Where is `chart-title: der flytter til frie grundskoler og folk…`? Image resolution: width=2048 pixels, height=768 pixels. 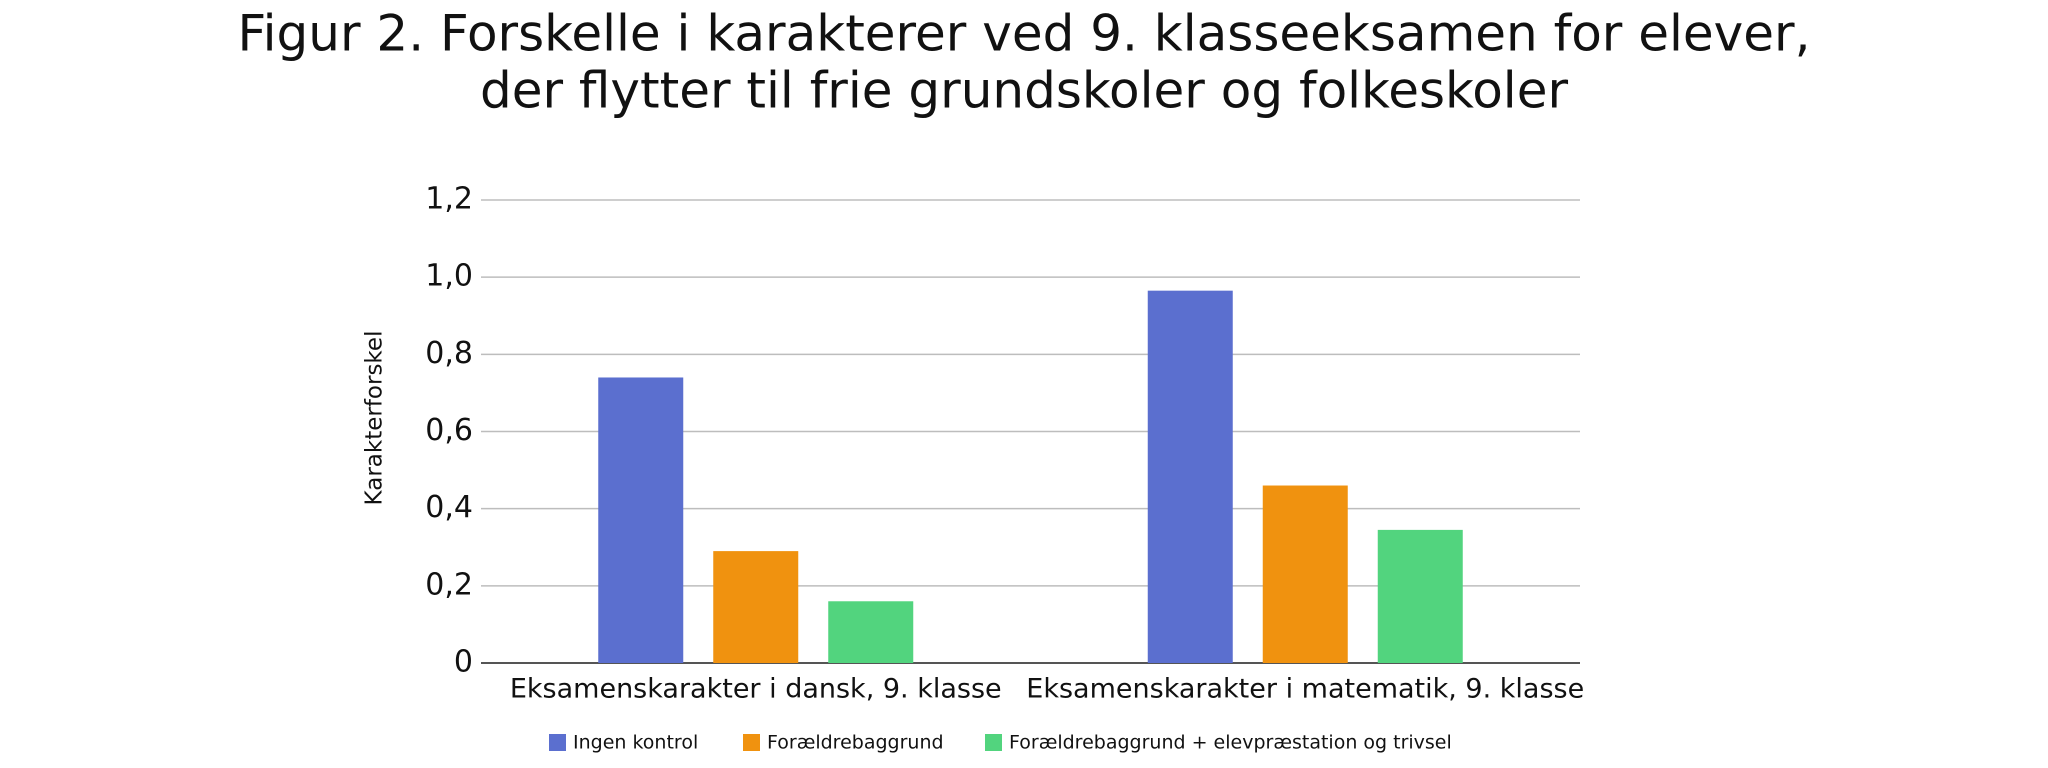
chart-title: der flytter til frie grundskoler og folk… is located at coordinates (1024, 91).